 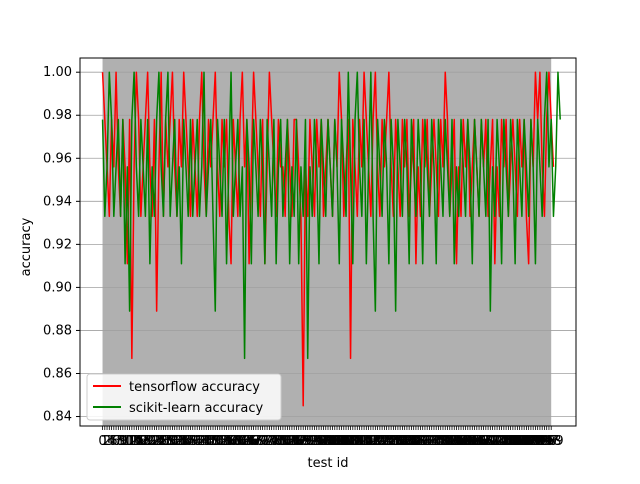 I want to click on x-tick-label: 4, so click(x=111, y=441).